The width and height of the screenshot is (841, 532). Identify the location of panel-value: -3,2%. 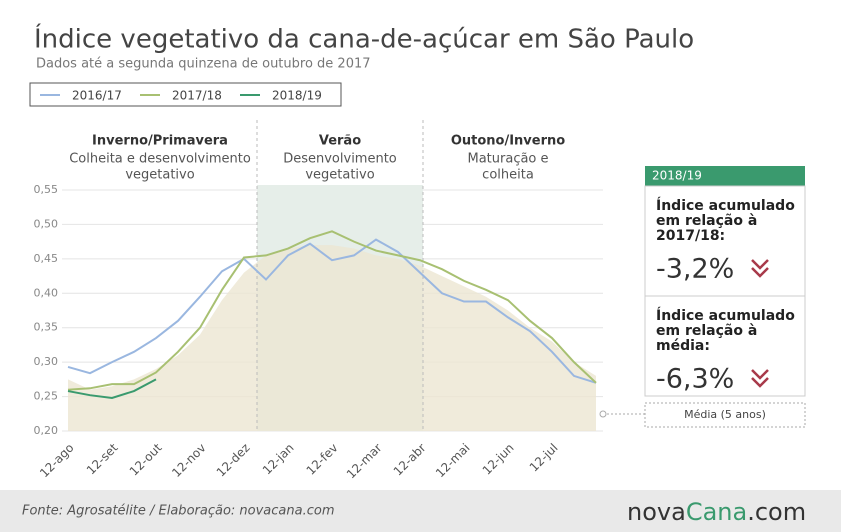
(695, 269).